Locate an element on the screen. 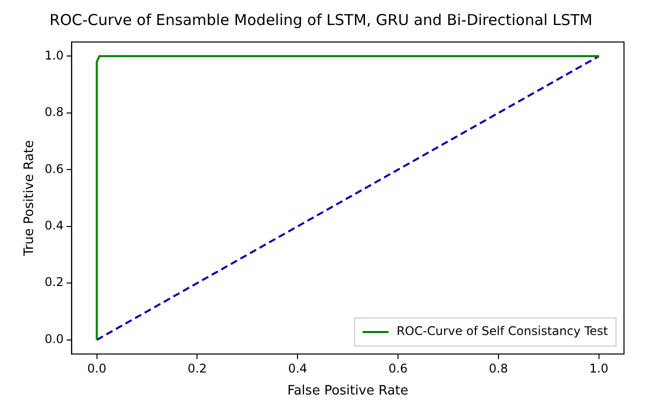 This screenshot has height=415, width=672. x-tick-label: 1.0 is located at coordinates (598, 368).